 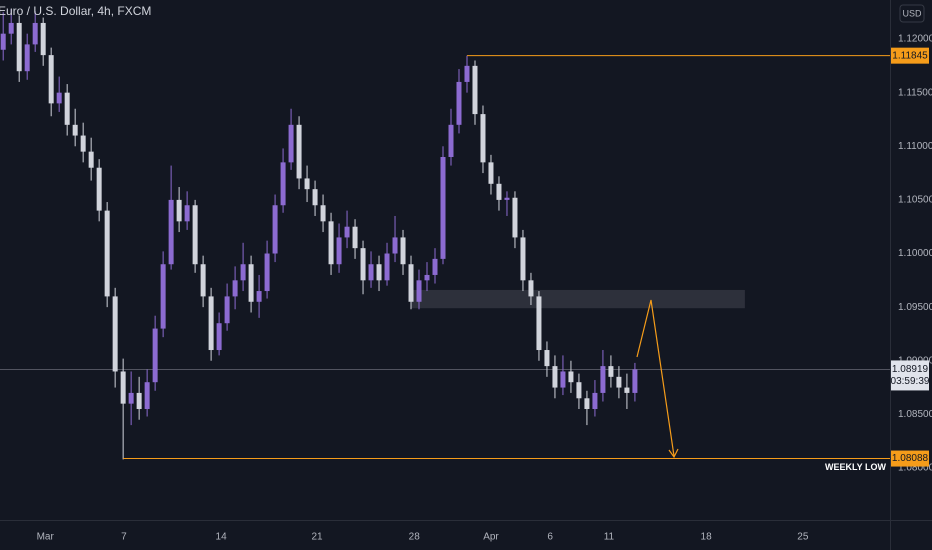 I want to click on x-tick-label: 25, so click(x=803, y=537).